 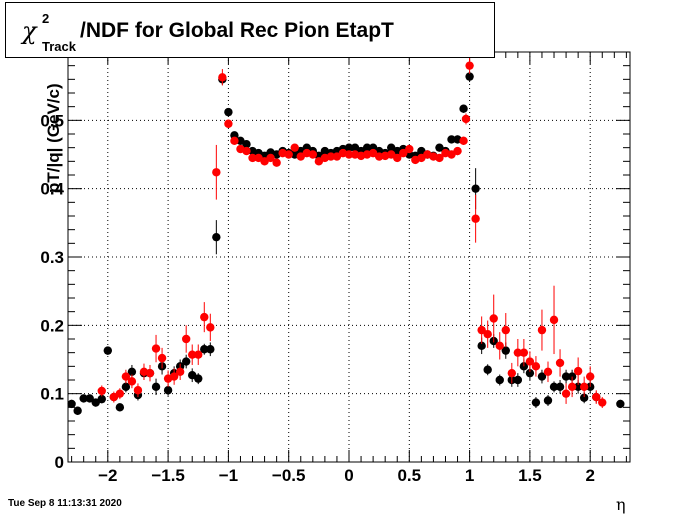 I want to click on x-tick-label: −2, so click(x=107, y=475).